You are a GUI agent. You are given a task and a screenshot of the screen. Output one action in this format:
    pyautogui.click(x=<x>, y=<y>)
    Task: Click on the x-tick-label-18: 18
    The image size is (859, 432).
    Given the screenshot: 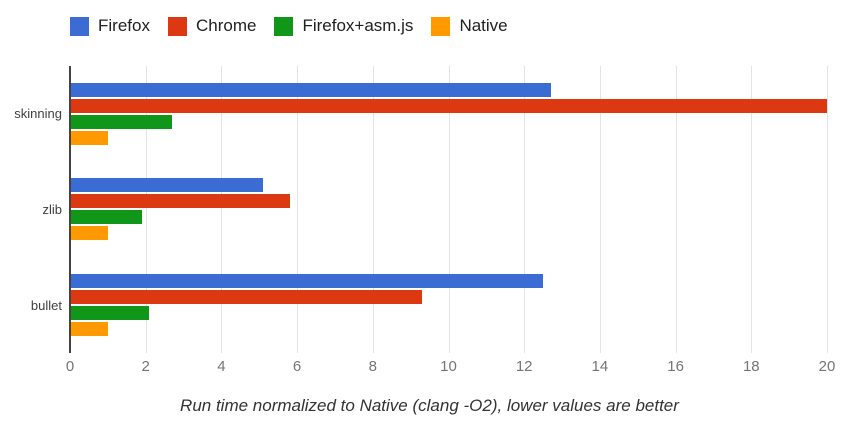 What is the action you would take?
    pyautogui.click(x=751, y=366)
    